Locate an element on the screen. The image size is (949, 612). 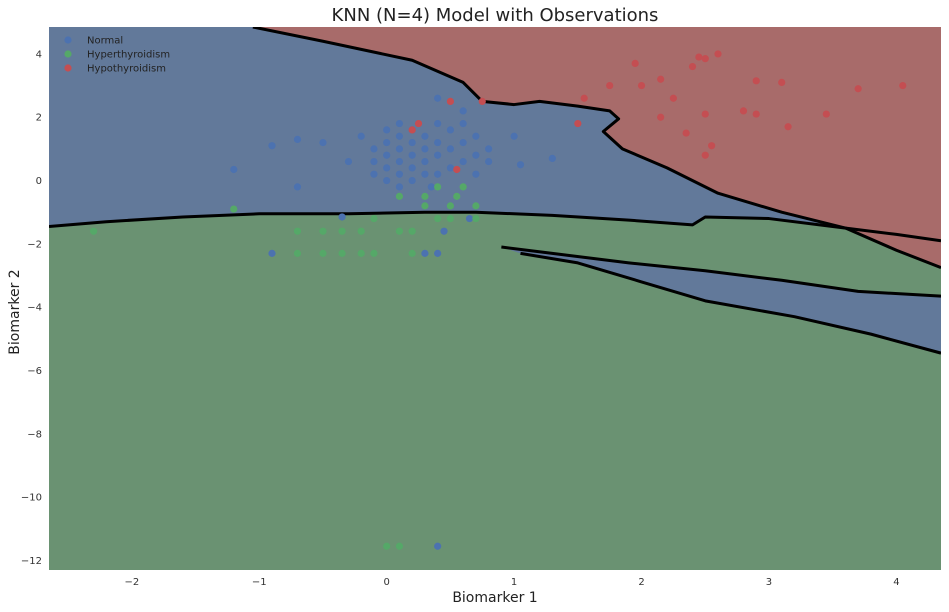
region-normal-band is located at coordinates (721, 300).